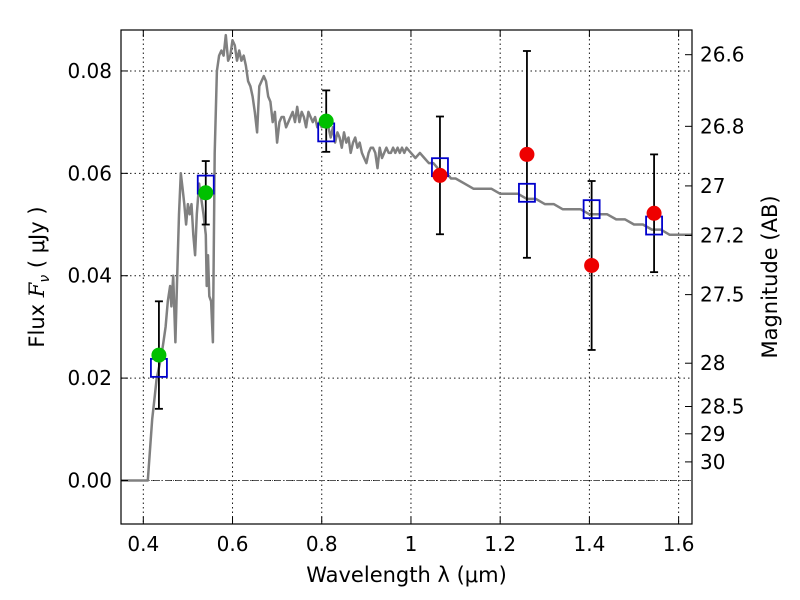  What do you see at coordinates (722, 406) in the screenshot?
I see `mag-tick-label: 28.5` at bounding box center [722, 406].